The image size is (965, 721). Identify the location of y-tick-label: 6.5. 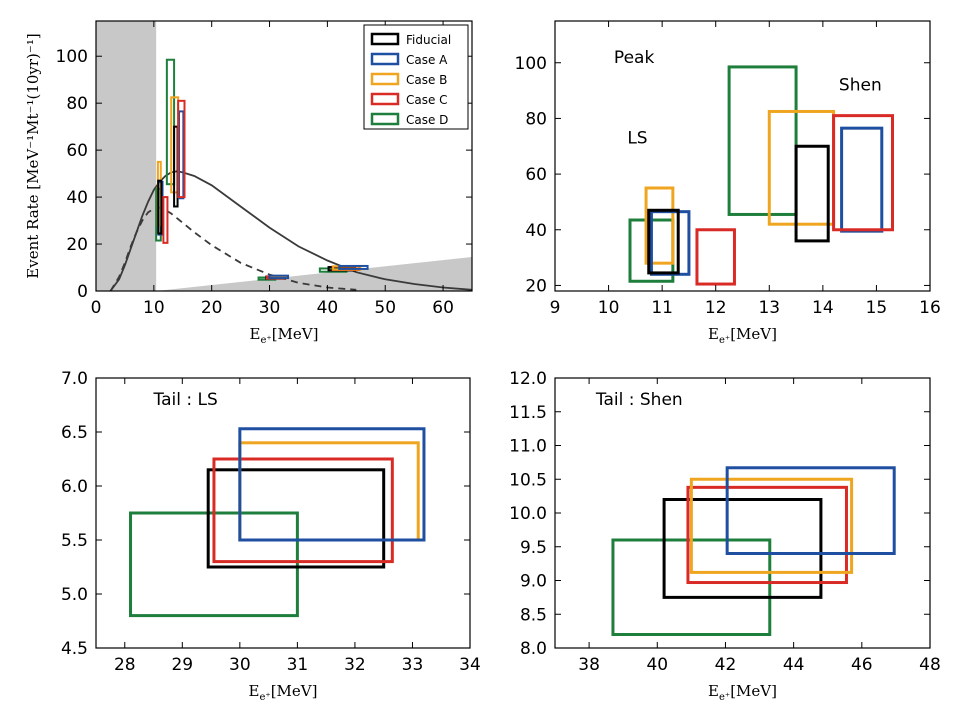
(74, 433).